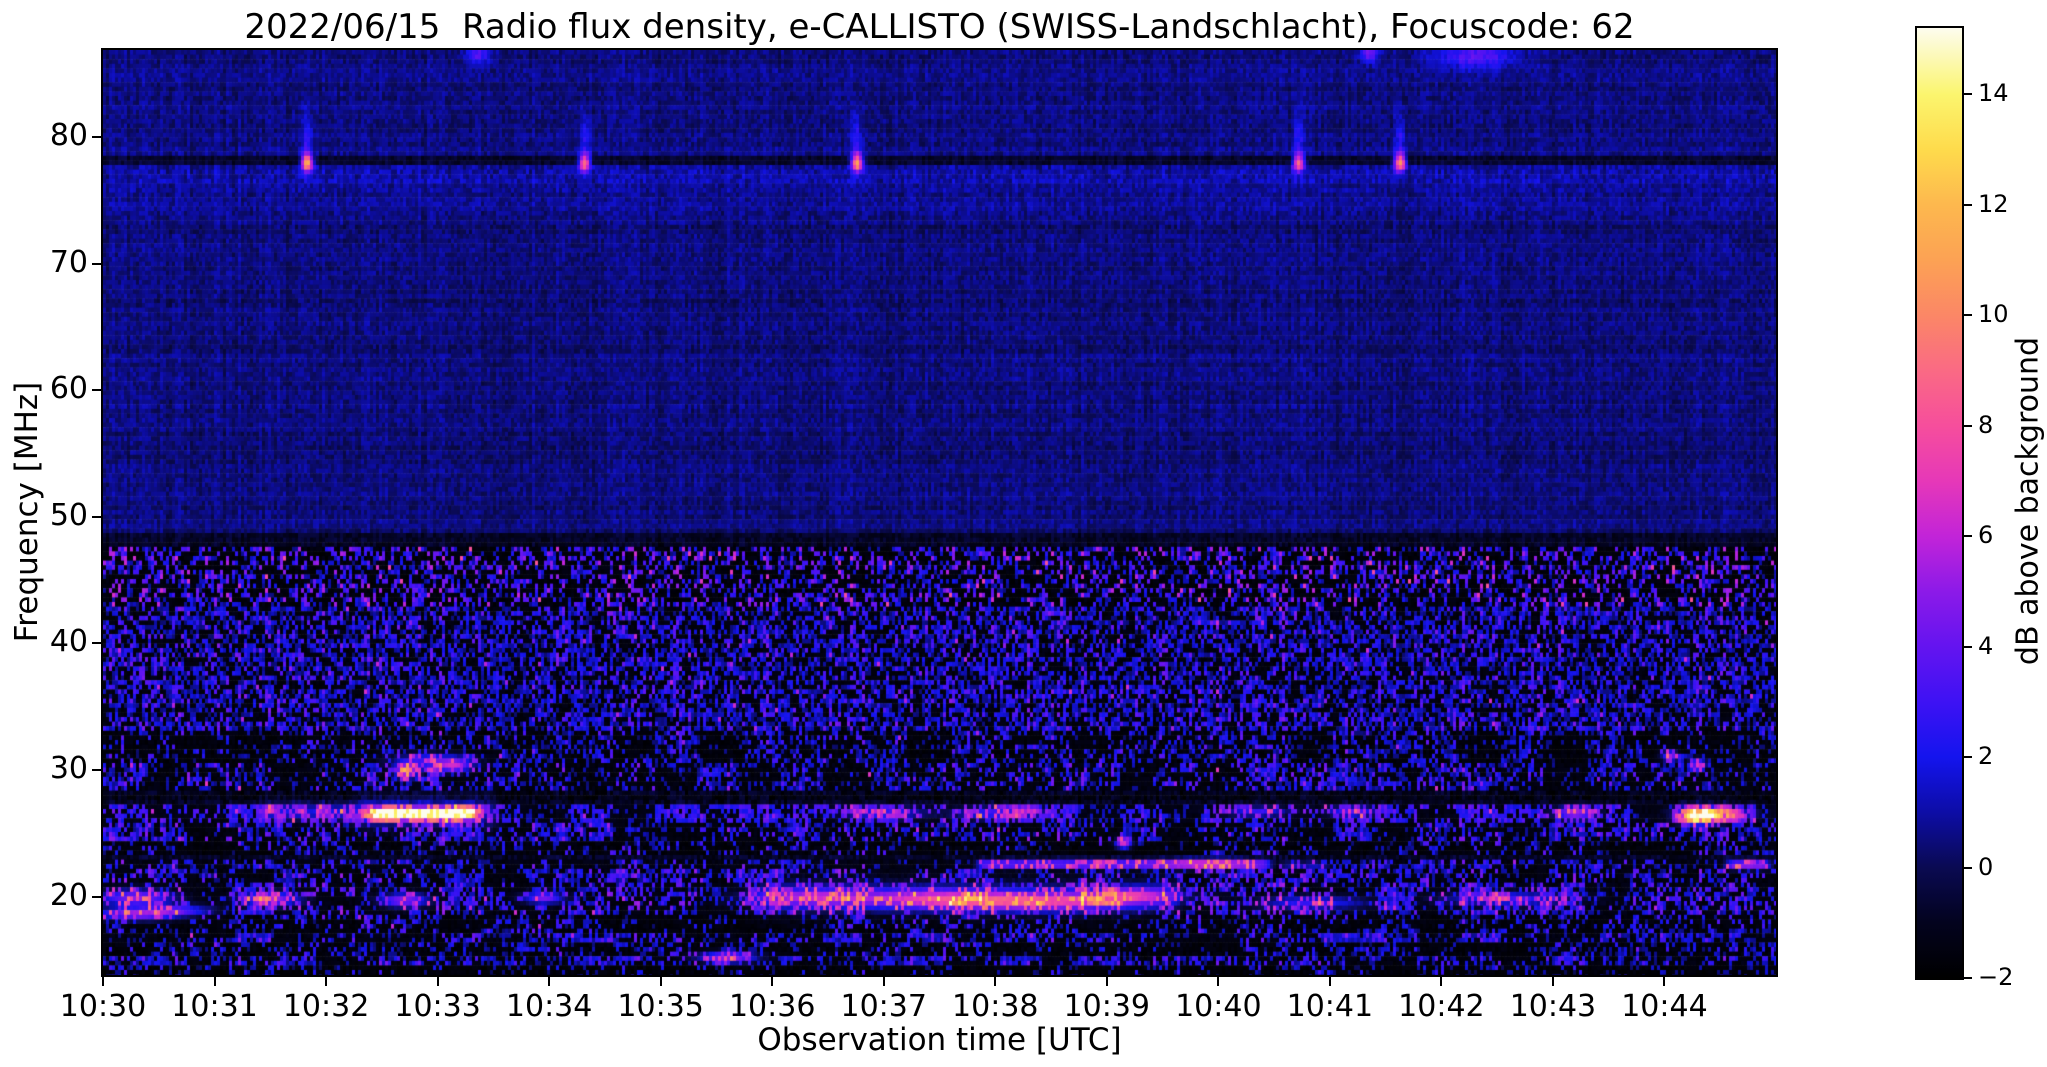 The height and width of the screenshot is (1067, 2047). I want to click on x-tick-label: 10:43, so click(1553, 1006).